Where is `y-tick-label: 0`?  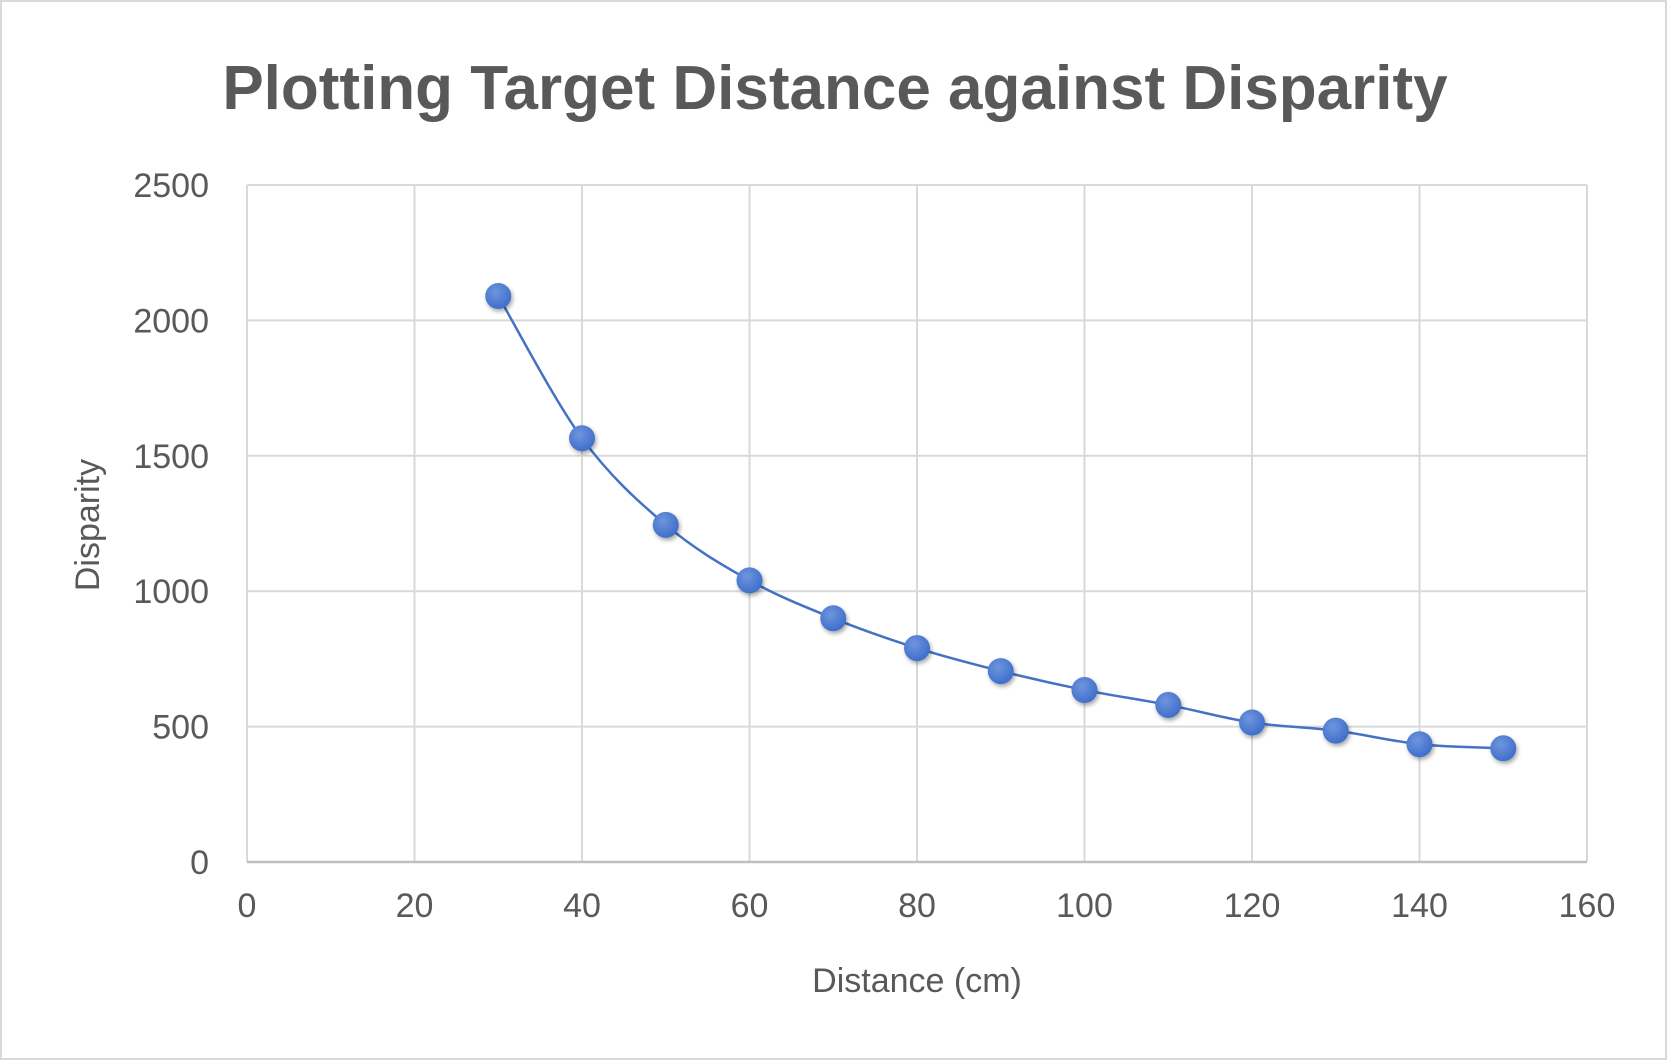 y-tick-label: 0 is located at coordinates (199, 863).